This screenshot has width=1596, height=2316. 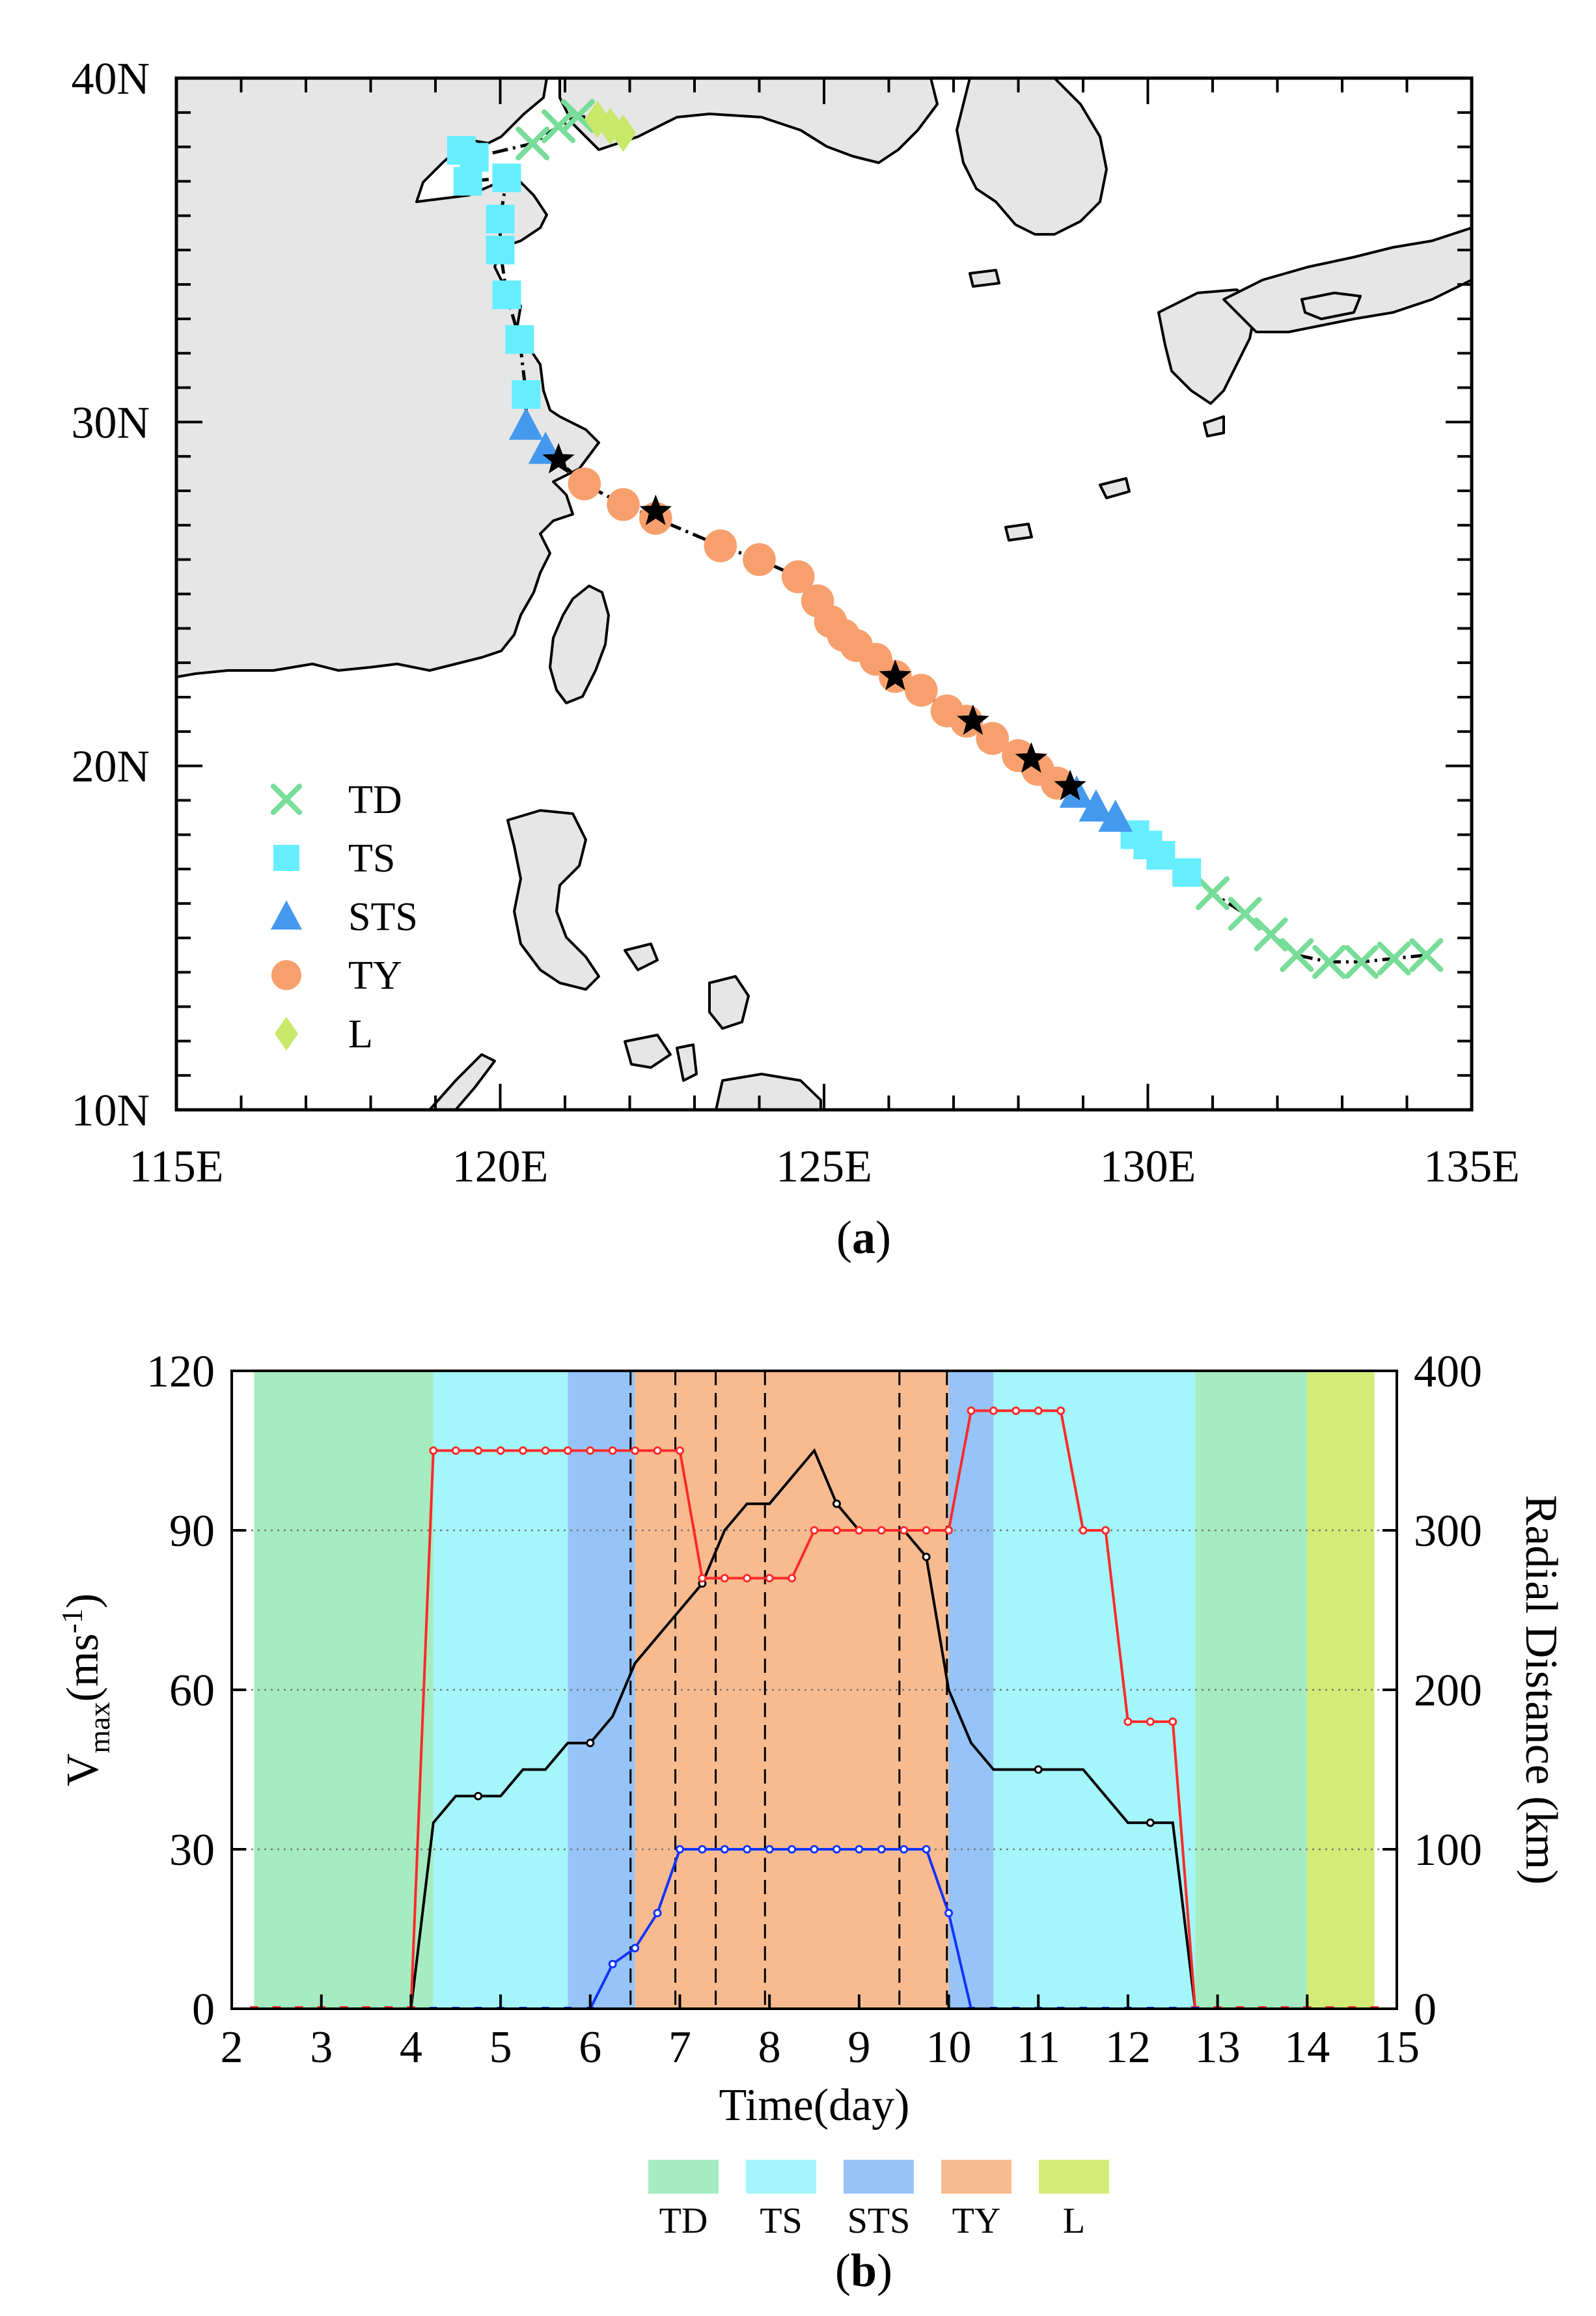 I want to click on y-tick-label-60: 60, so click(x=192, y=1691).